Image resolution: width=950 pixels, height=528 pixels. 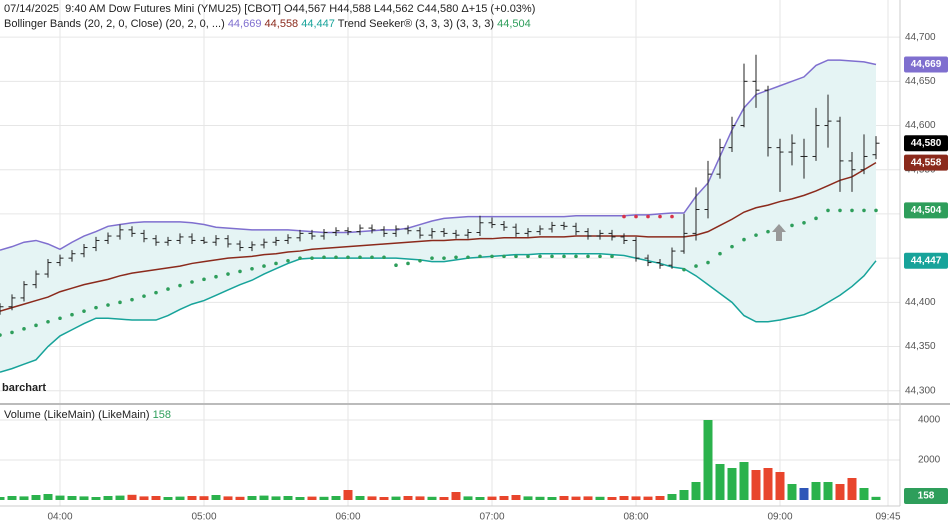 I want to click on watermark: barchart, so click(x=24, y=388).